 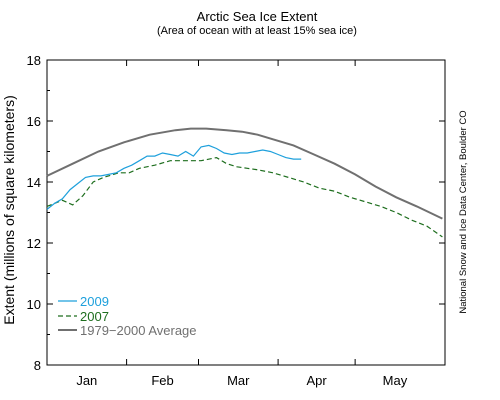 I want to click on x-tick-label: Feb, so click(x=162, y=380).